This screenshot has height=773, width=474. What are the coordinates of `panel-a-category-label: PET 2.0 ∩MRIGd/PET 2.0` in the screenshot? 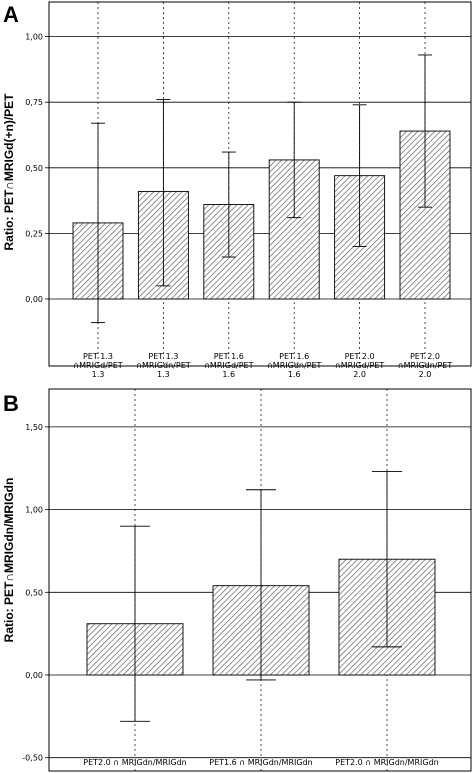 It's located at (360, 365).